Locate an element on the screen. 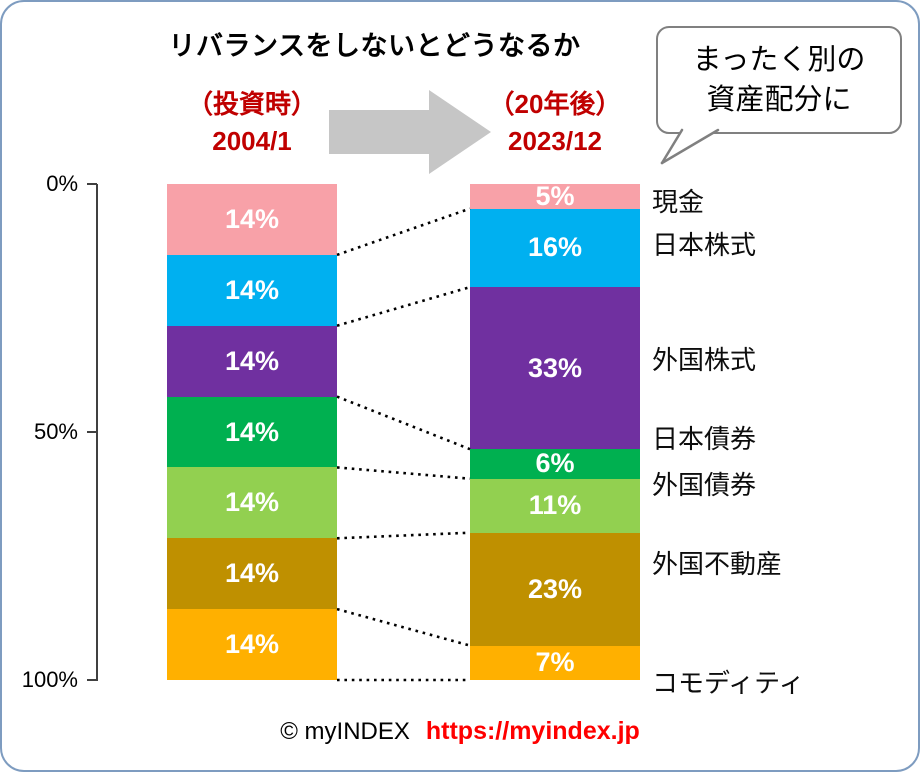 The image size is (920, 772). site-url: https://myindex.jp is located at coordinates (532, 731).